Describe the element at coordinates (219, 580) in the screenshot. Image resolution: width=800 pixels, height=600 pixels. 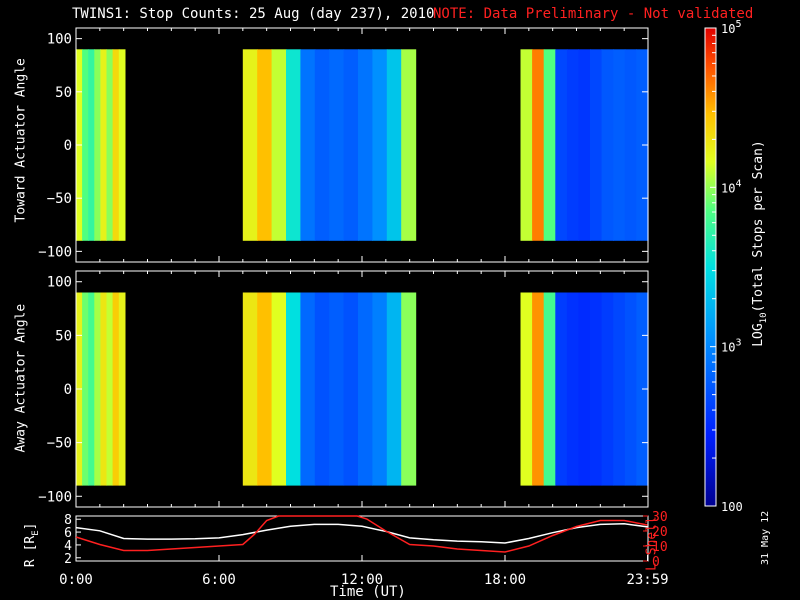
I see `x-tick-label-1: 6:00` at that location.